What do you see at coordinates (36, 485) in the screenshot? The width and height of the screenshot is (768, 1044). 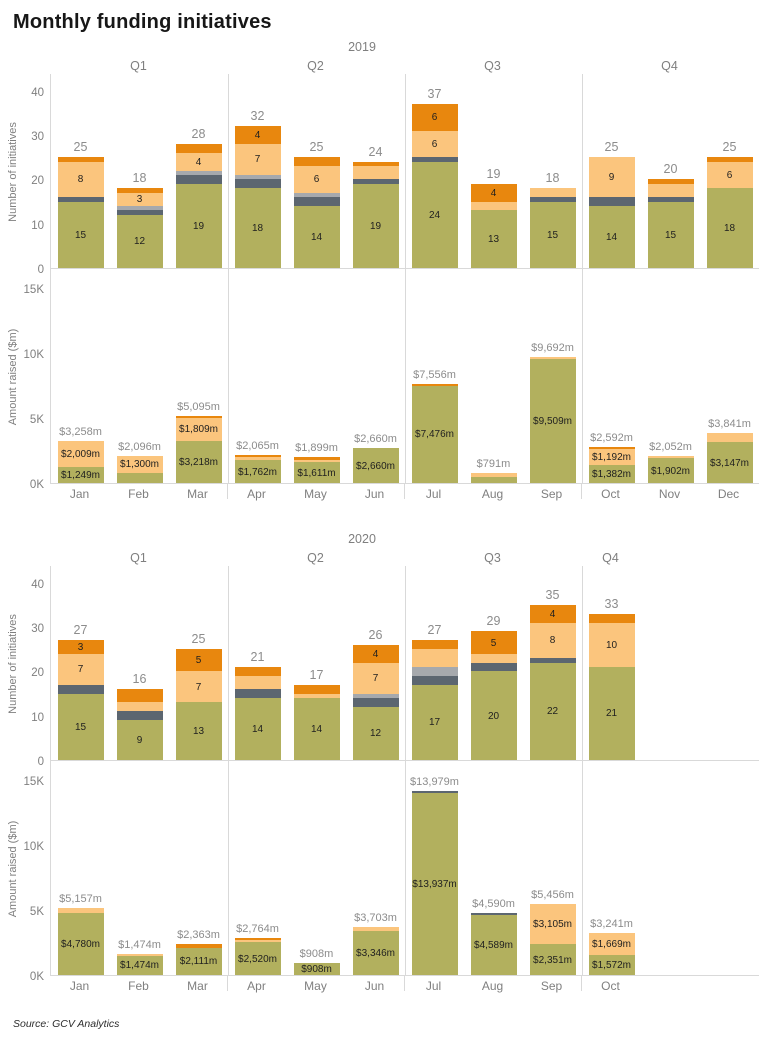 I see `y-tick-label: 0K` at bounding box center [36, 485].